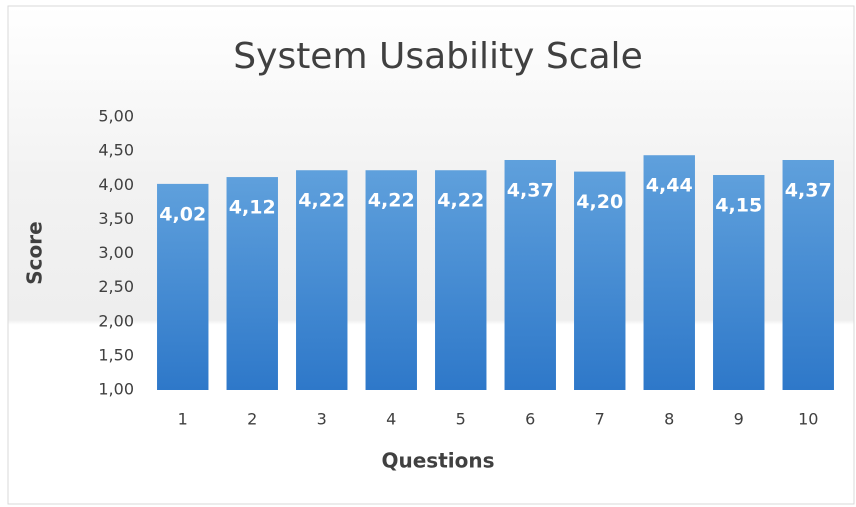  I want to click on value-label: 4,44, so click(669, 186).